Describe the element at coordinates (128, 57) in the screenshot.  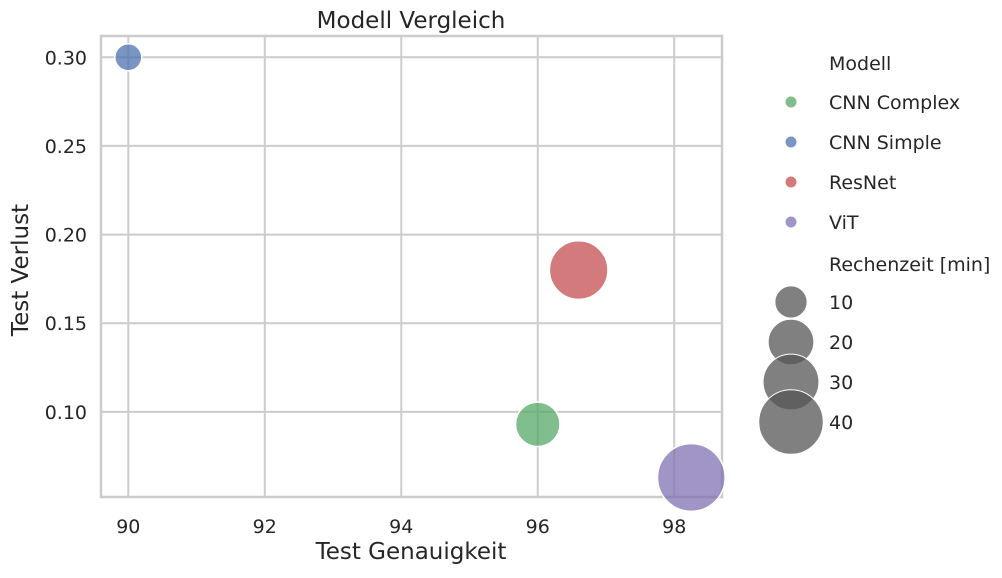
I see `data-point-cnn-simple` at that location.